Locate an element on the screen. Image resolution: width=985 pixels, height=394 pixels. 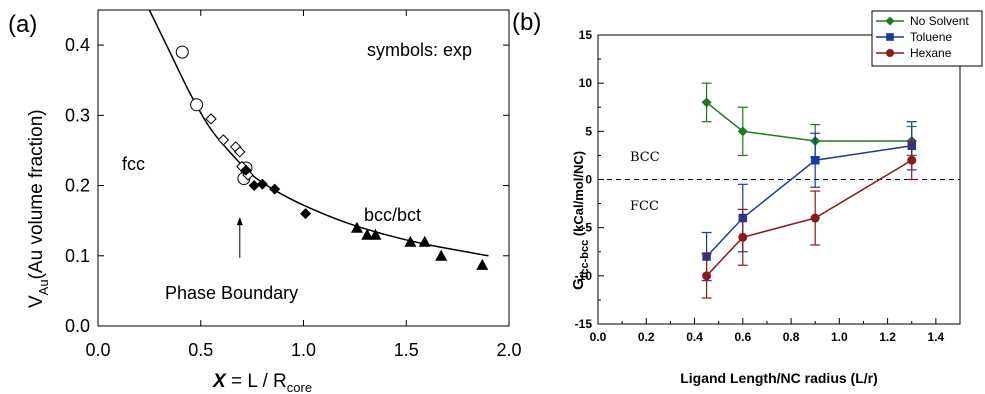
panel-a-label: (a) is located at coordinates (22, 24).